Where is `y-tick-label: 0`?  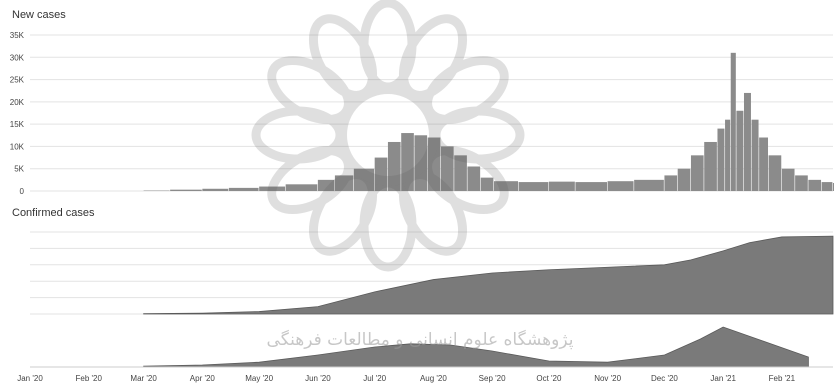 y-tick-label: 0 is located at coordinates (22, 191).